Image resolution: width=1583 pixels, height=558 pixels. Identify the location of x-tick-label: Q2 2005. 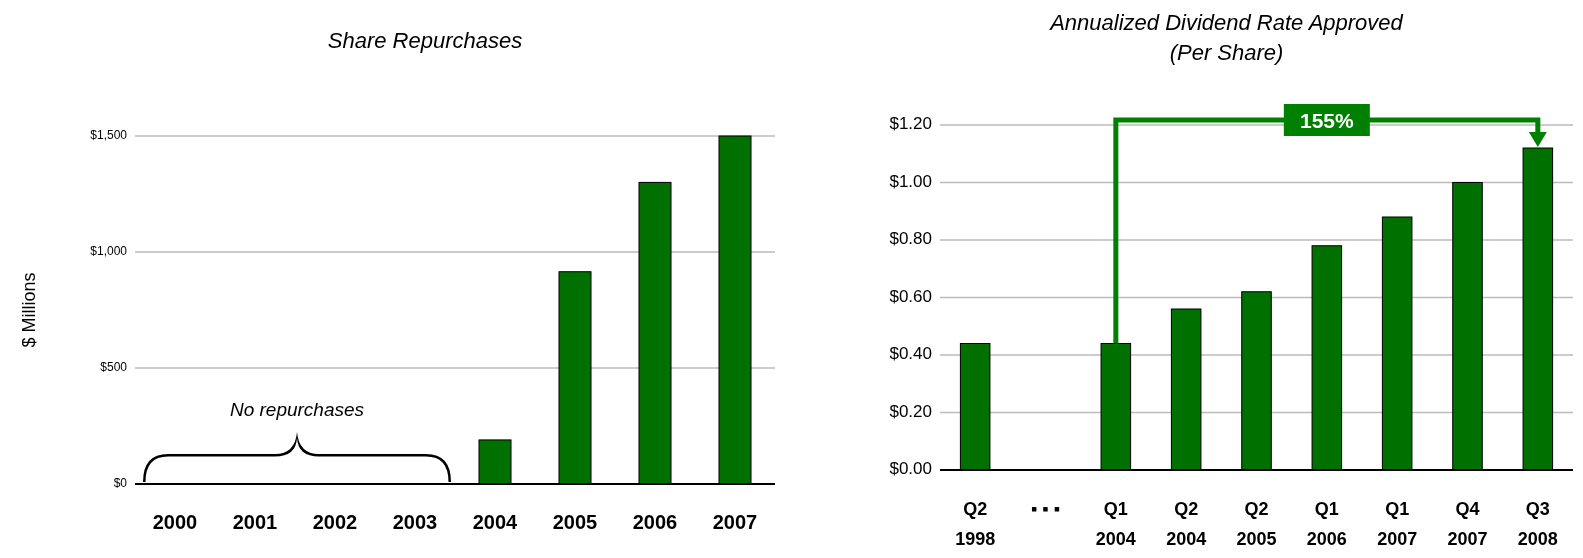
(1256, 524).